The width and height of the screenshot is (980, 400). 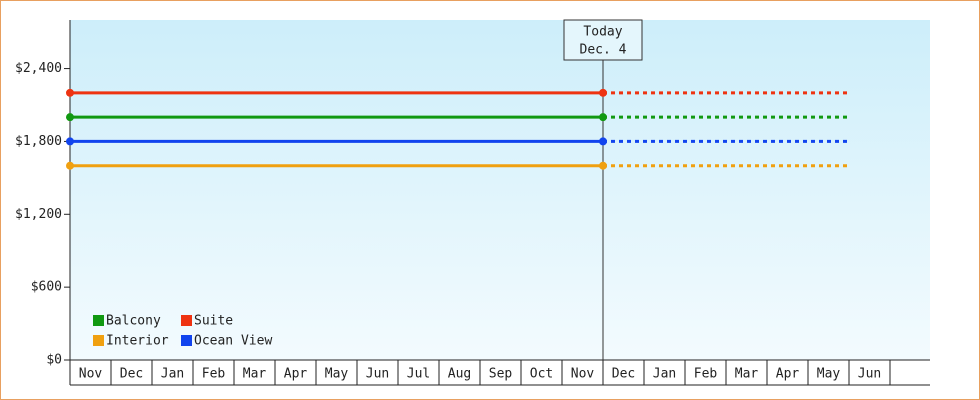 I want to click on legend-label: Suite, so click(x=213, y=321).